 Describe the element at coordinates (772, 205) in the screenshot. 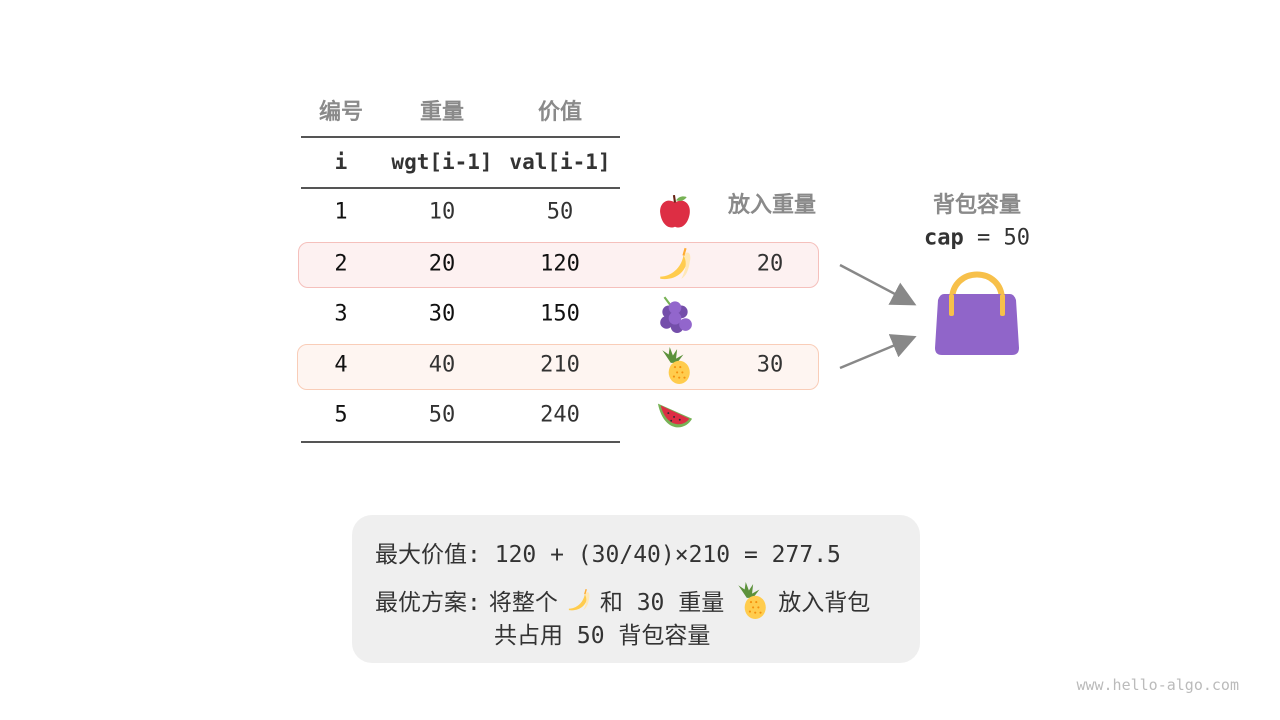

I see `put-weight-header: 放入重量` at that location.